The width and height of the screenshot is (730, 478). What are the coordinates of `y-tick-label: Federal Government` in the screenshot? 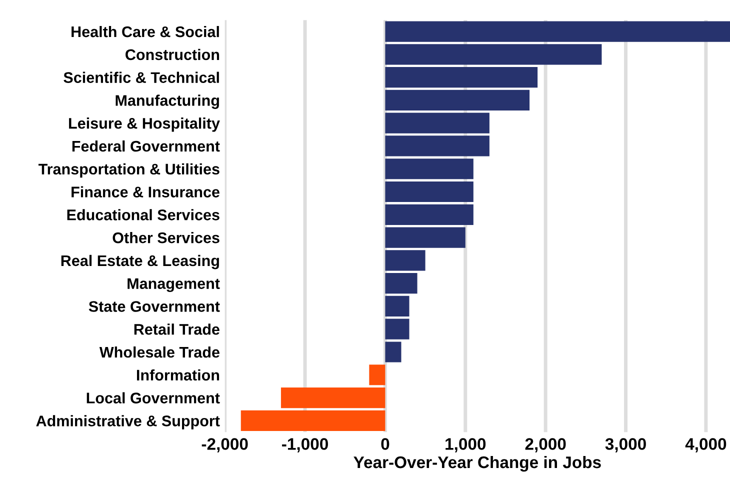 It's located at (146, 146).